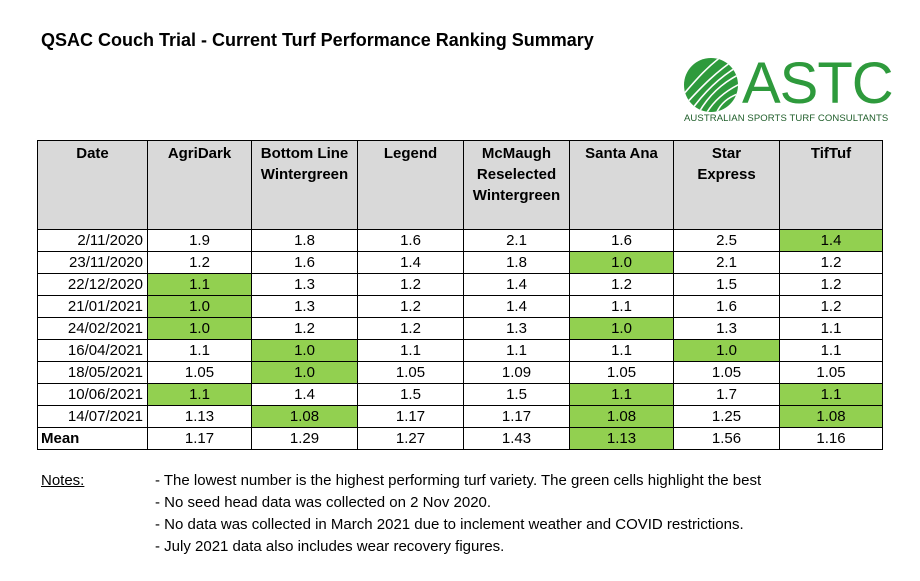 The height and width of the screenshot is (581, 920). I want to click on column-header-line: Star, so click(726, 153).